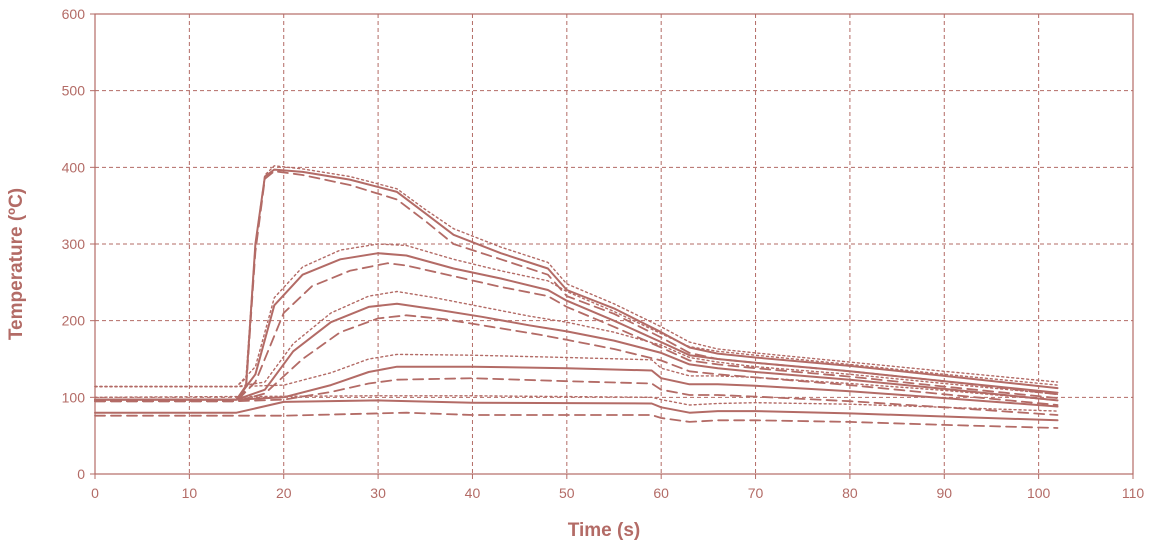  I want to click on x-tick-label: 110, so click(1133, 493).